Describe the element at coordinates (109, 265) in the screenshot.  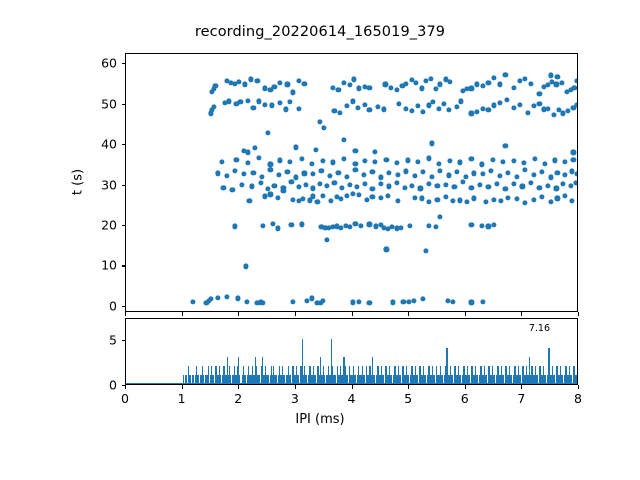
I see `scatter-yticklabel: 10` at that location.